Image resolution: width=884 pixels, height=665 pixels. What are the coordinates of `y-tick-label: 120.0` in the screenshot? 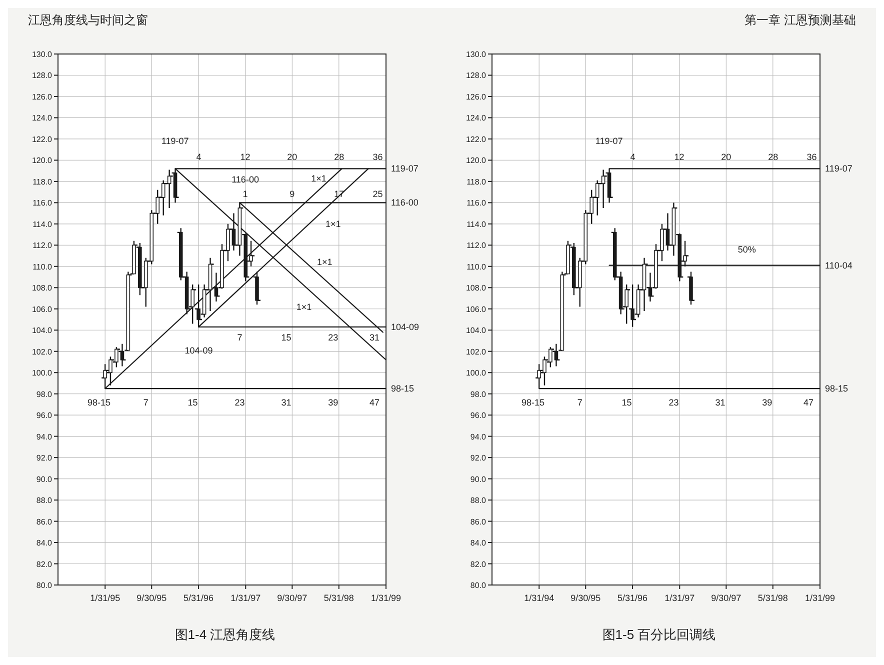 It's located at (42, 161).